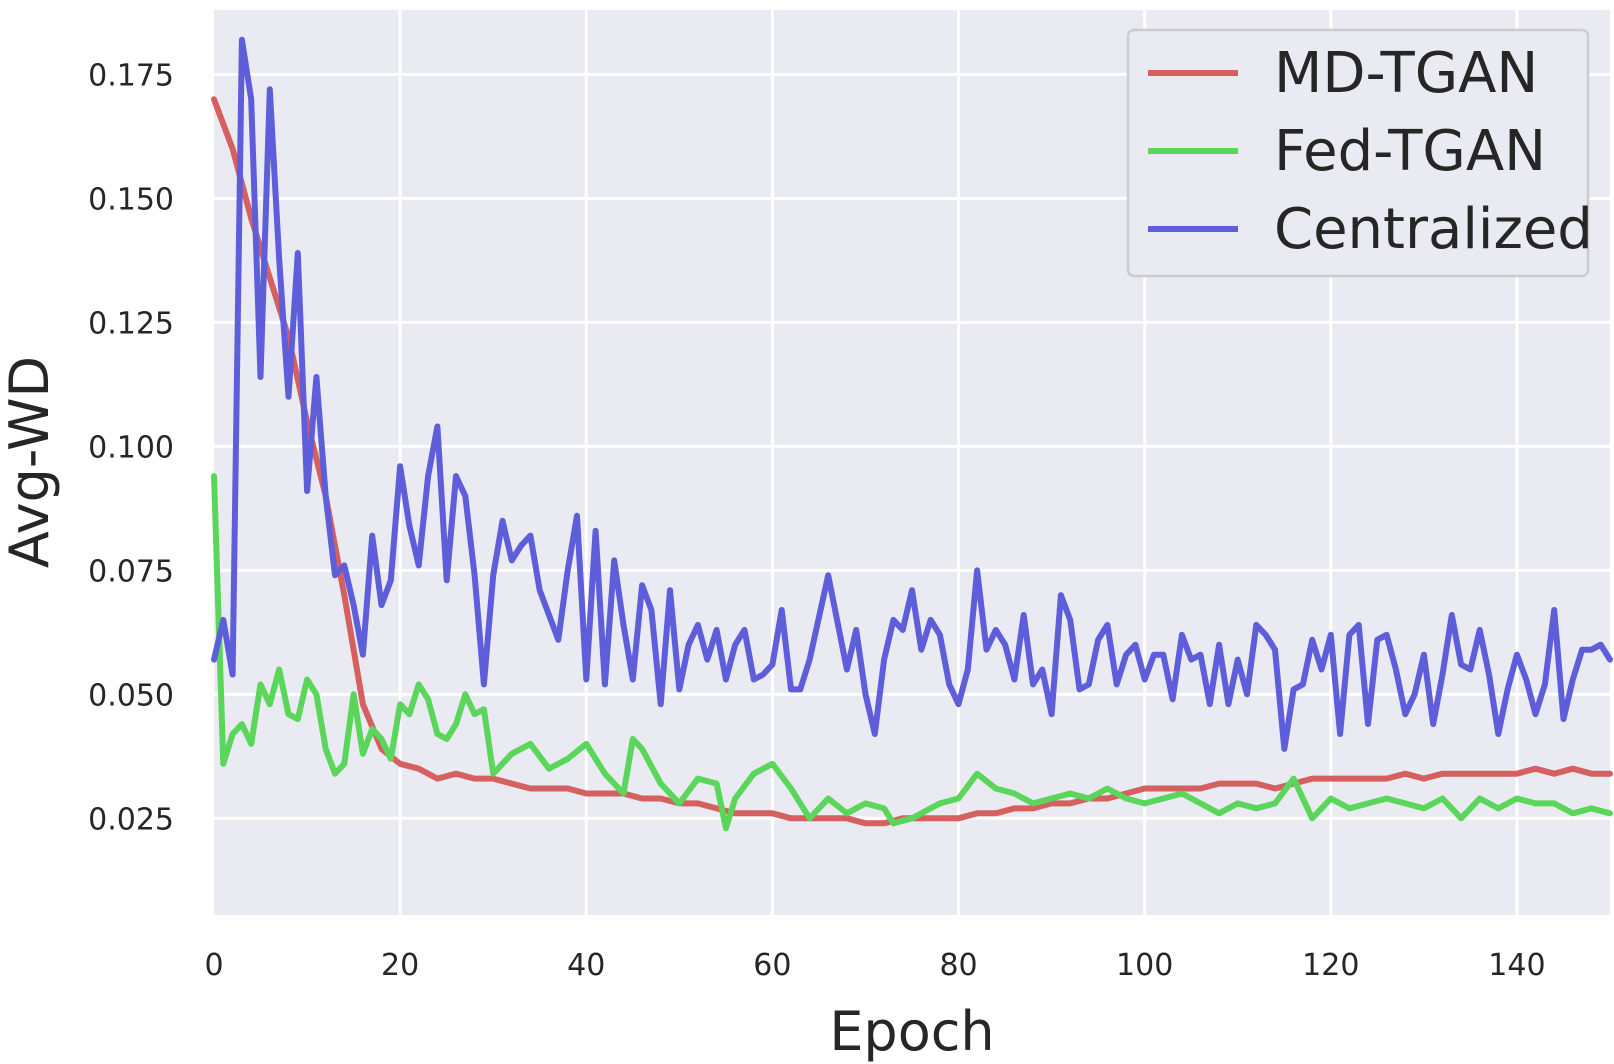 Image resolution: width=1614 pixels, height=1064 pixels. I want to click on x-tick-label: 40, so click(586, 965).